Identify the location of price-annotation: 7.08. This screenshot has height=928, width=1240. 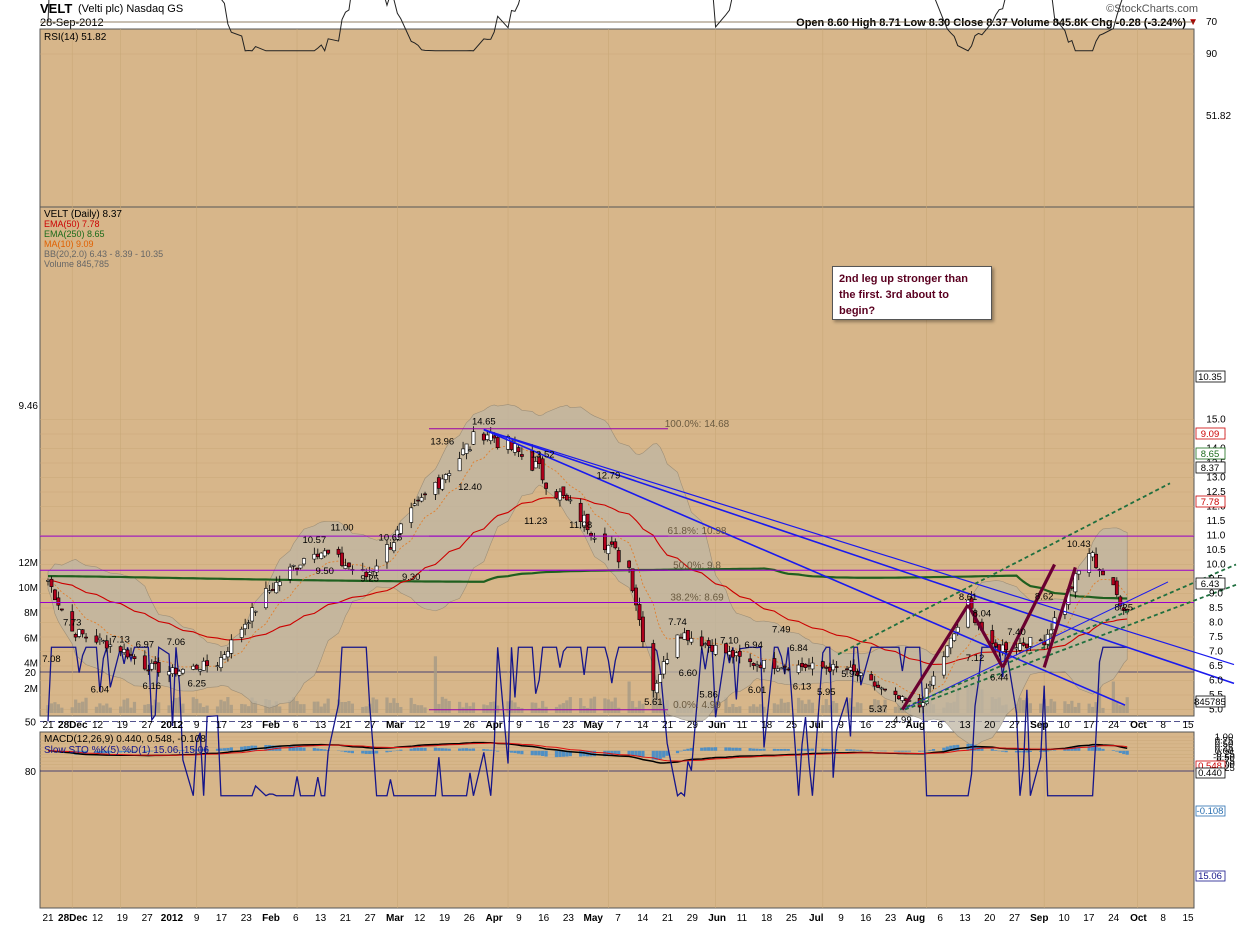
(51, 659).